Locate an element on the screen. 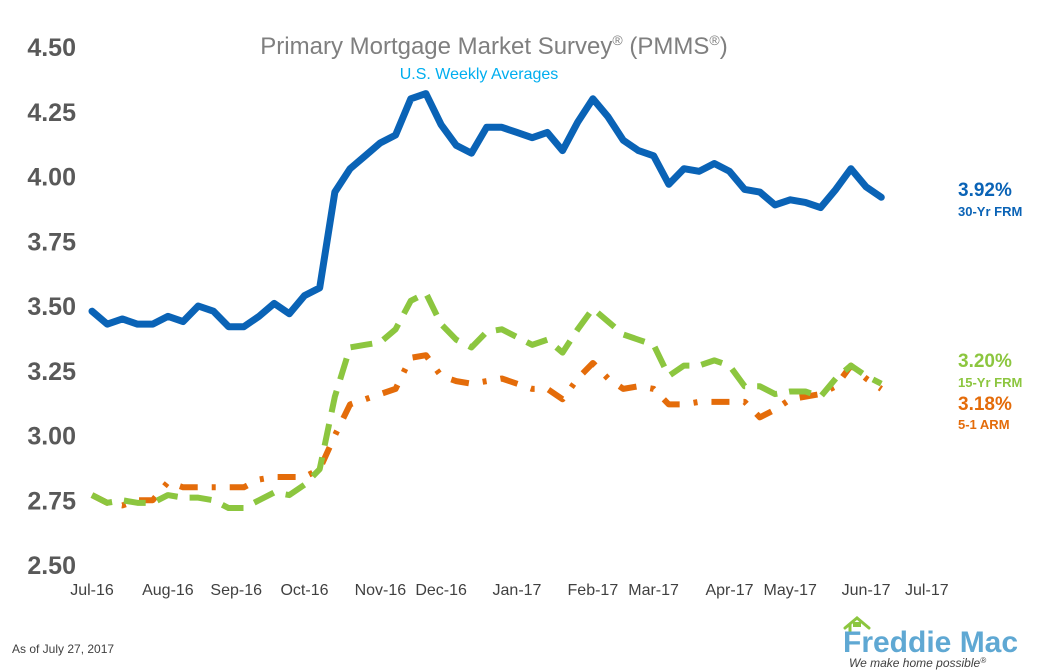  end-value-label: 3.20% is located at coordinates (985, 361).